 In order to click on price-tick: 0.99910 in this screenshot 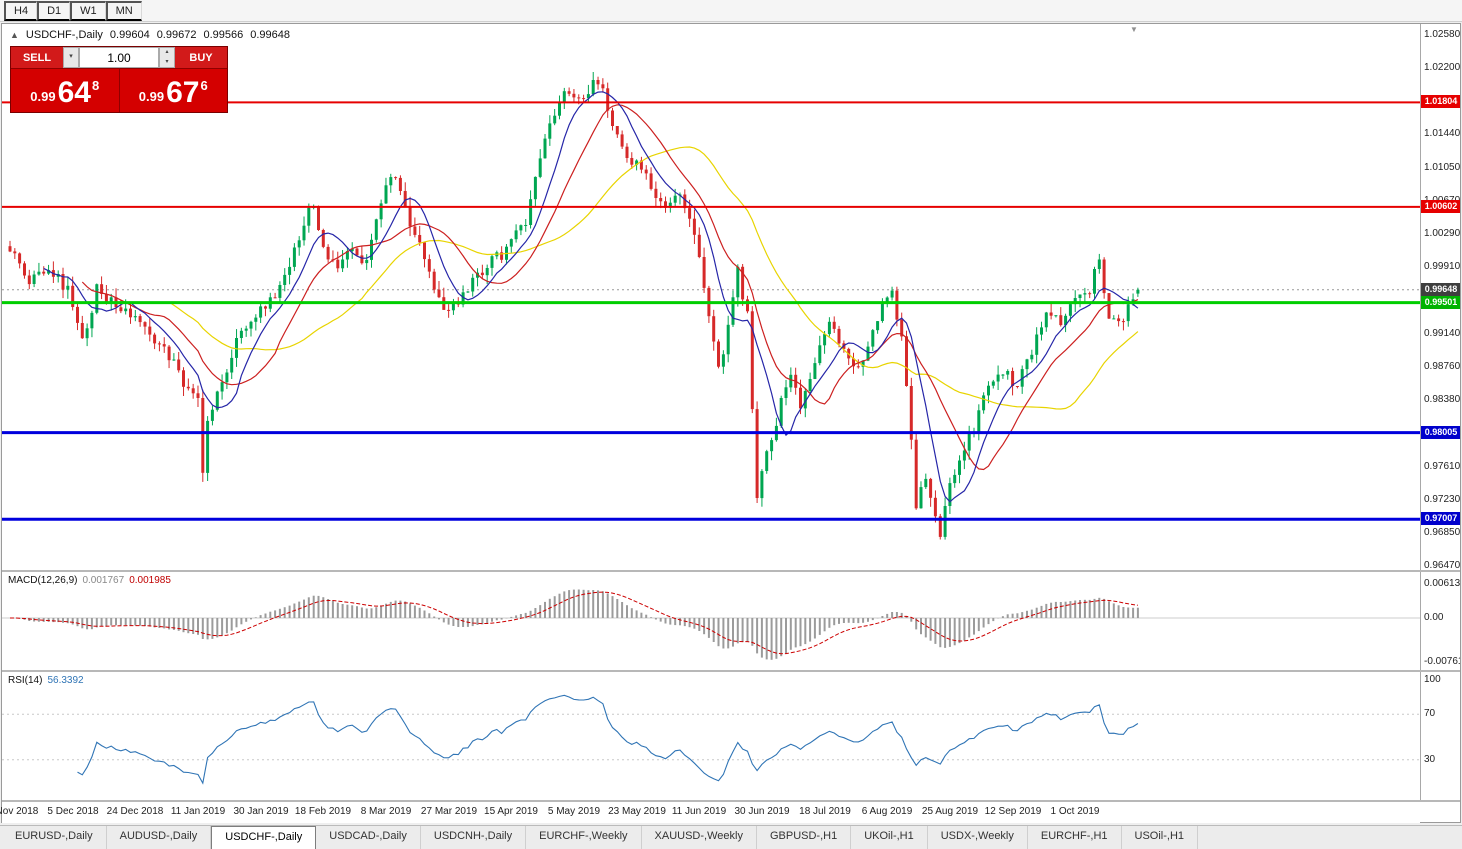, I will do `click(1442, 266)`.